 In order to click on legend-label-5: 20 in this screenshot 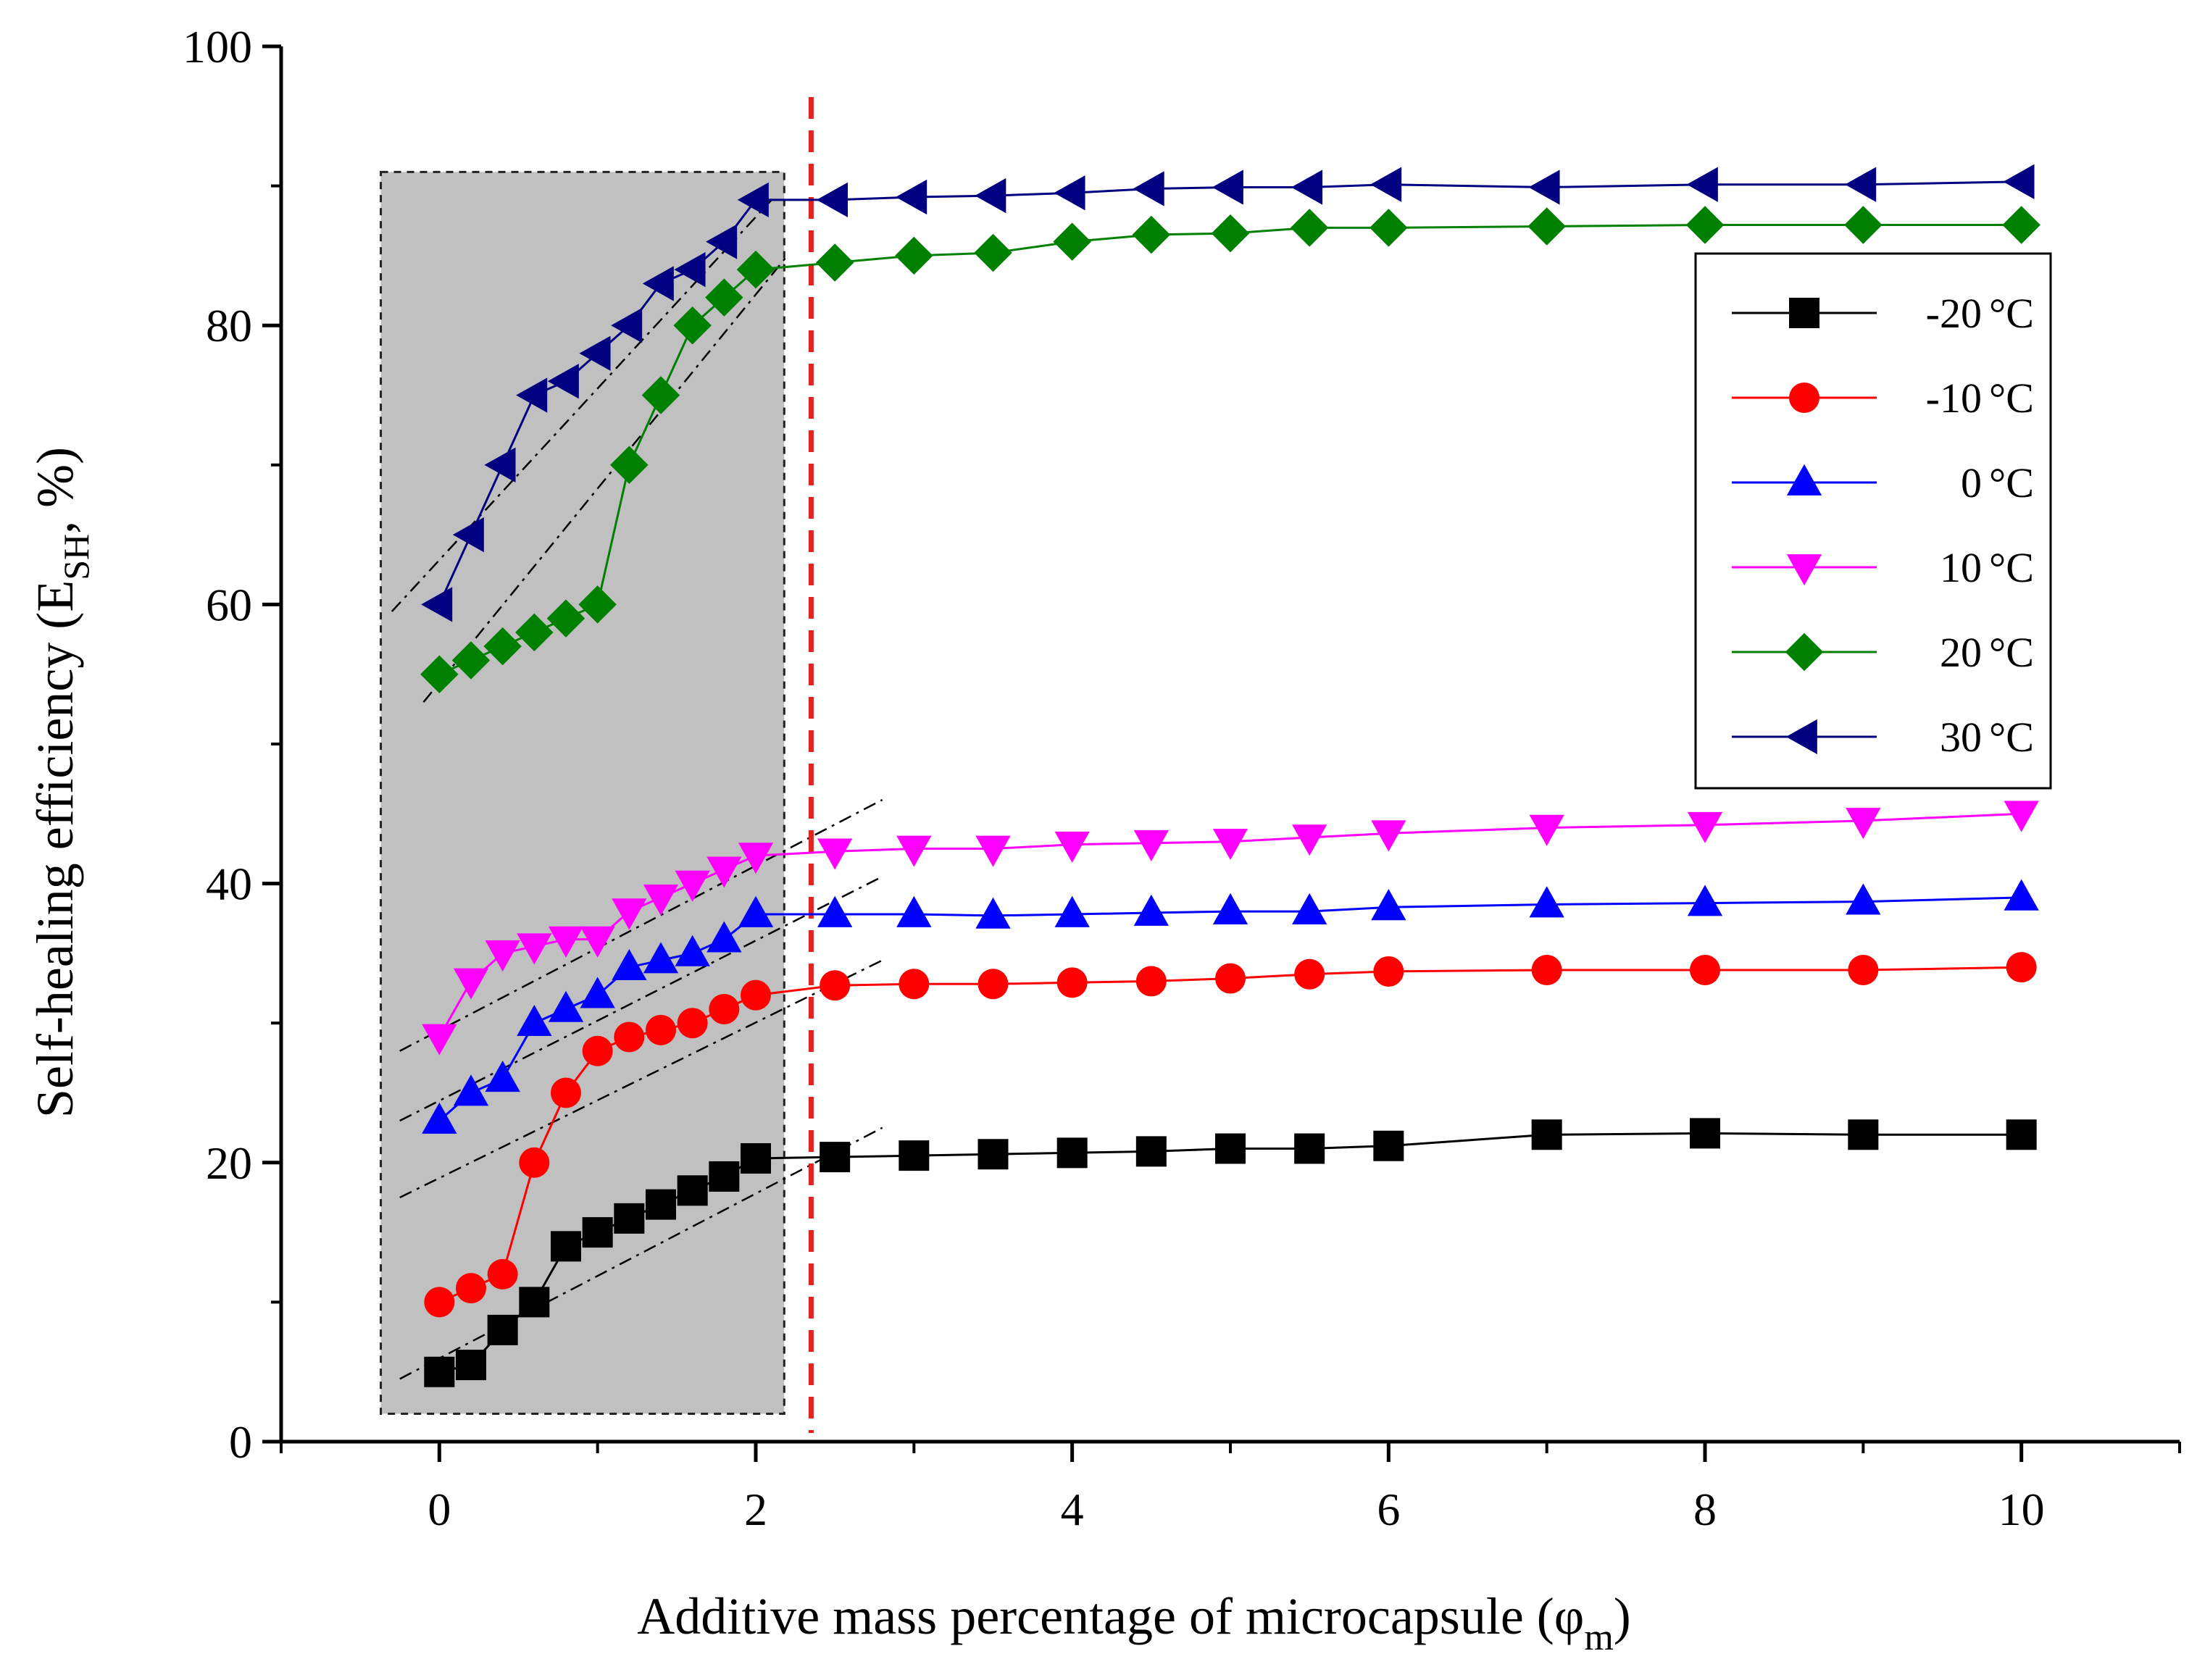, I will do `click(1961, 652)`.